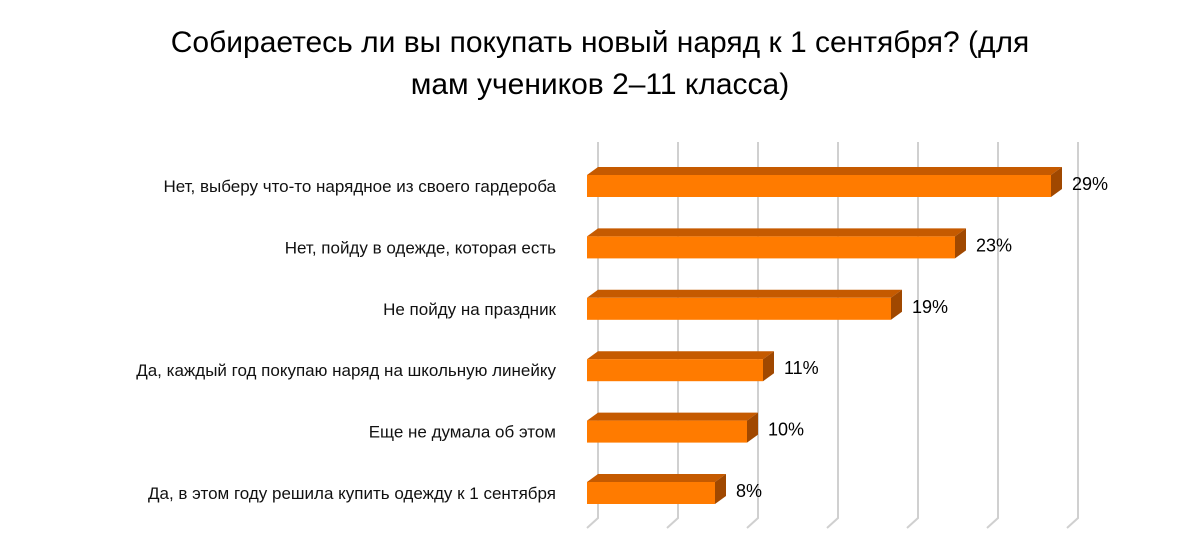 Image resolution: width=1200 pixels, height=541 pixels. Describe the element at coordinates (801, 368) in the screenshot. I see `data-label: 11%` at that location.